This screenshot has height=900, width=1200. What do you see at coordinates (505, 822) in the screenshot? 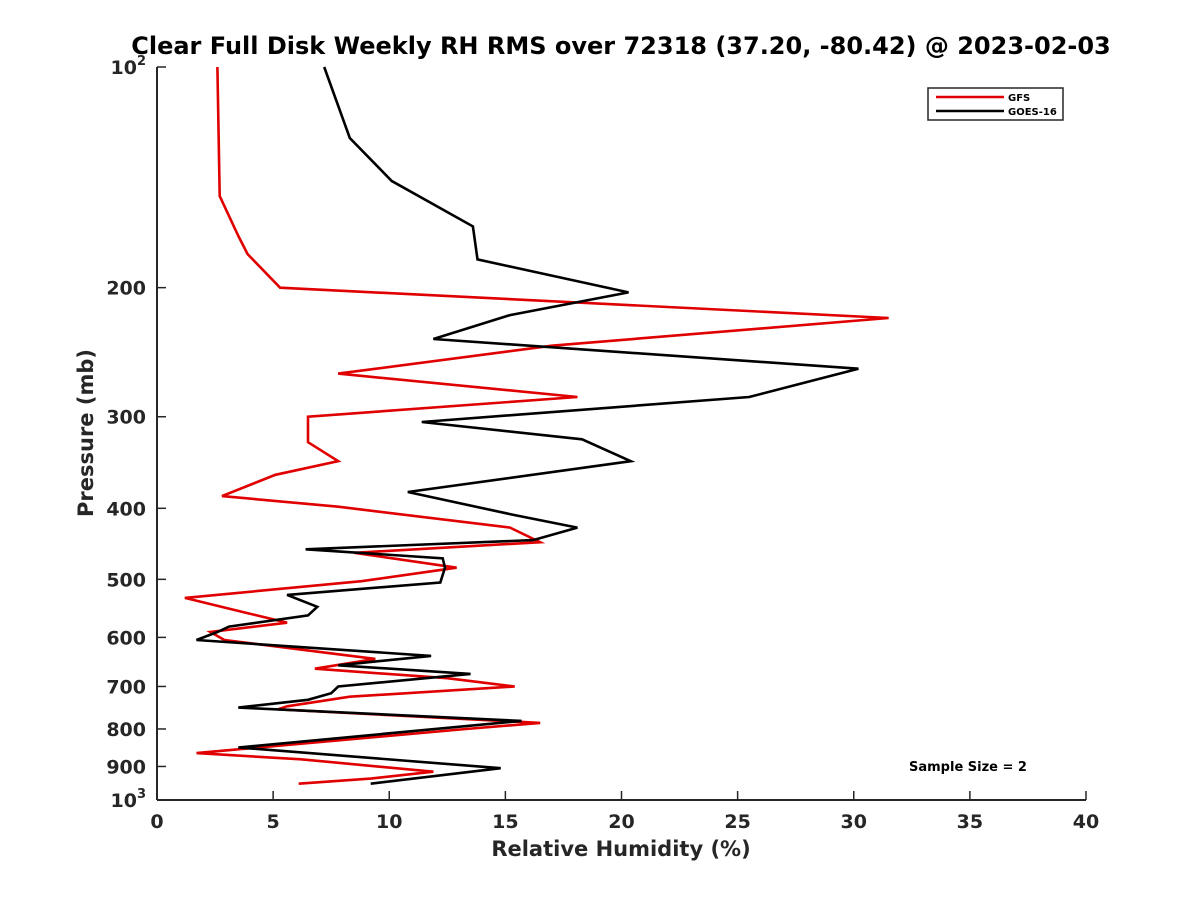
I see `x-tick-label: 15` at bounding box center [505, 822].